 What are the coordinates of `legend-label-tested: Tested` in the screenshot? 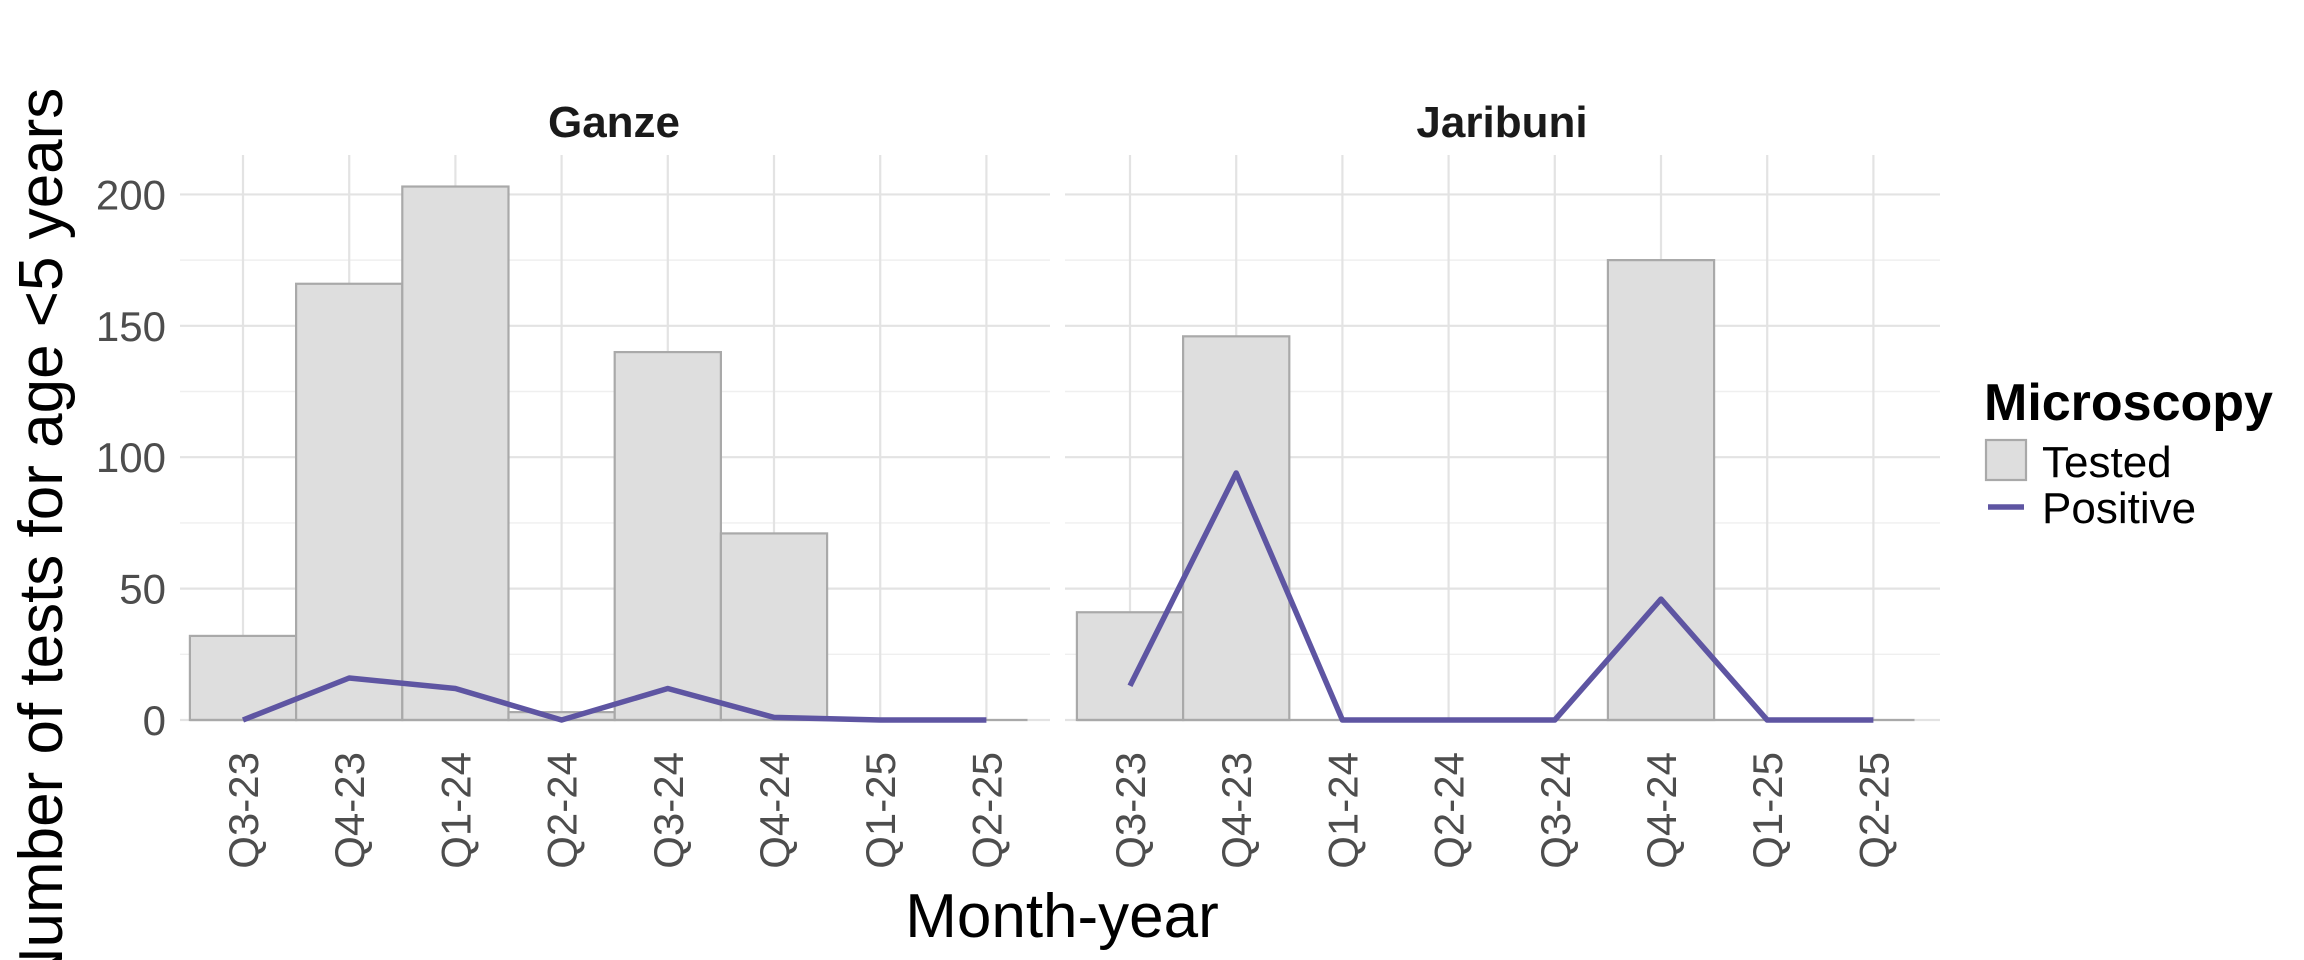 It's located at (2107, 462).